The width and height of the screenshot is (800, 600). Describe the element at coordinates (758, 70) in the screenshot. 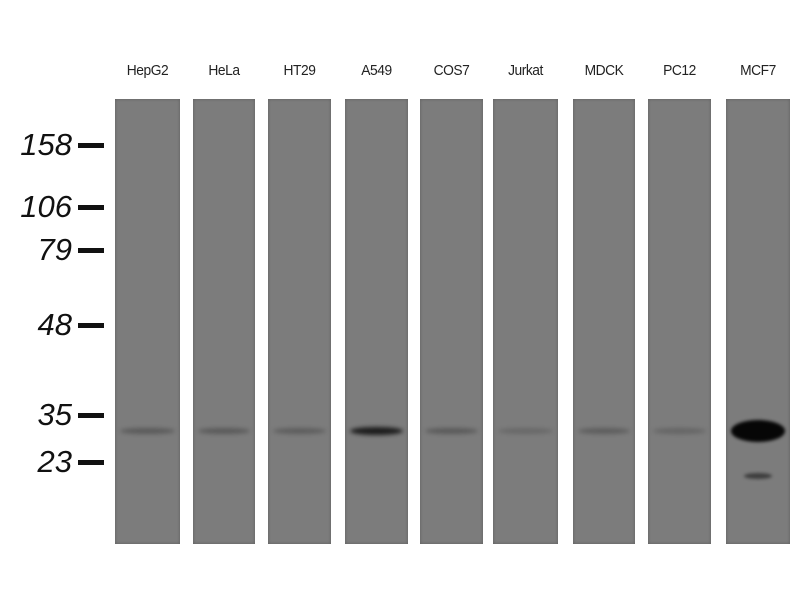

I see `lane-label: MCF7` at that location.